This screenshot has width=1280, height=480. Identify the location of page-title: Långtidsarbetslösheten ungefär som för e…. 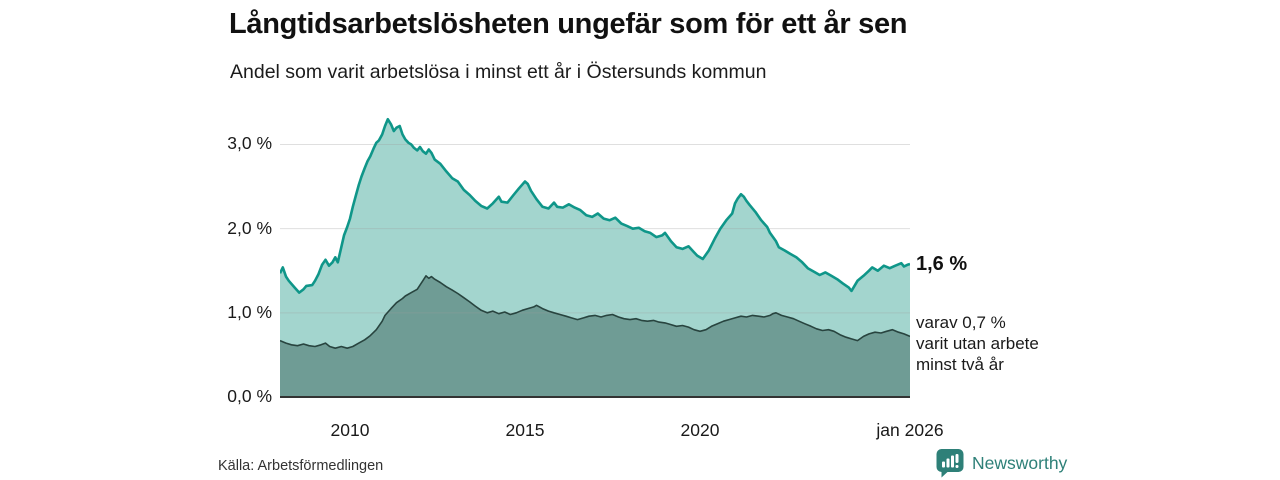
(568, 24).